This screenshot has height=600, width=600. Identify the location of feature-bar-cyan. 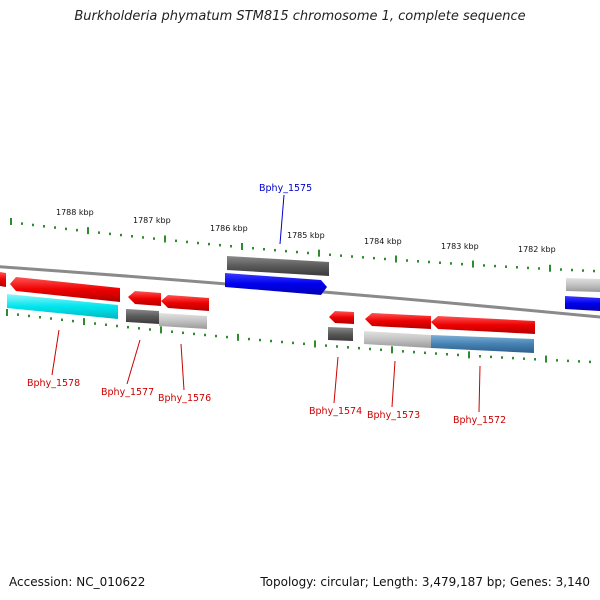
(62, 306).